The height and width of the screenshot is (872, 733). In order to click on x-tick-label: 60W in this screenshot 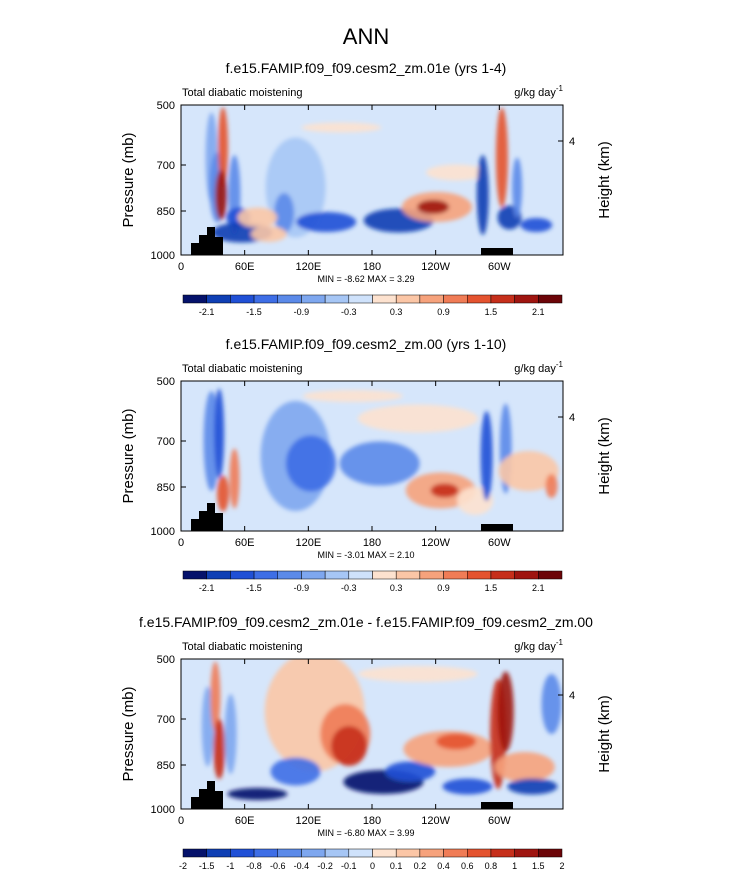, I will do `click(499, 267)`.